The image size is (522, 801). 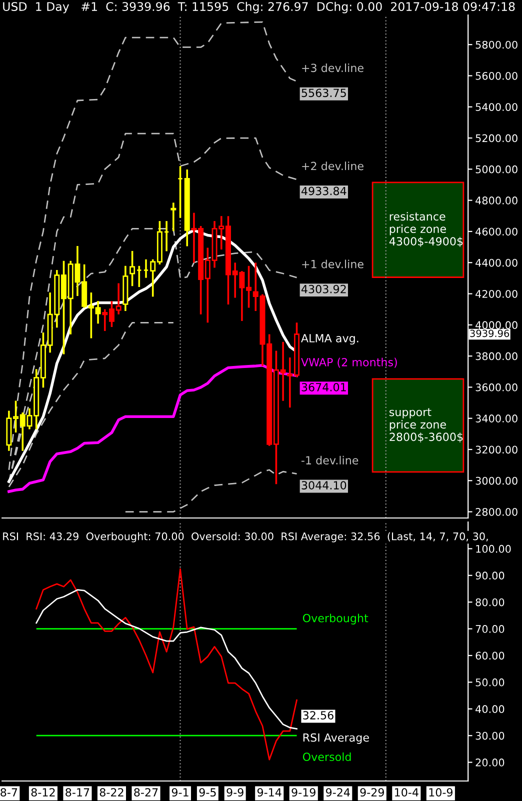 I want to click on y-tick-label: 4800.00, so click(x=497, y=200).